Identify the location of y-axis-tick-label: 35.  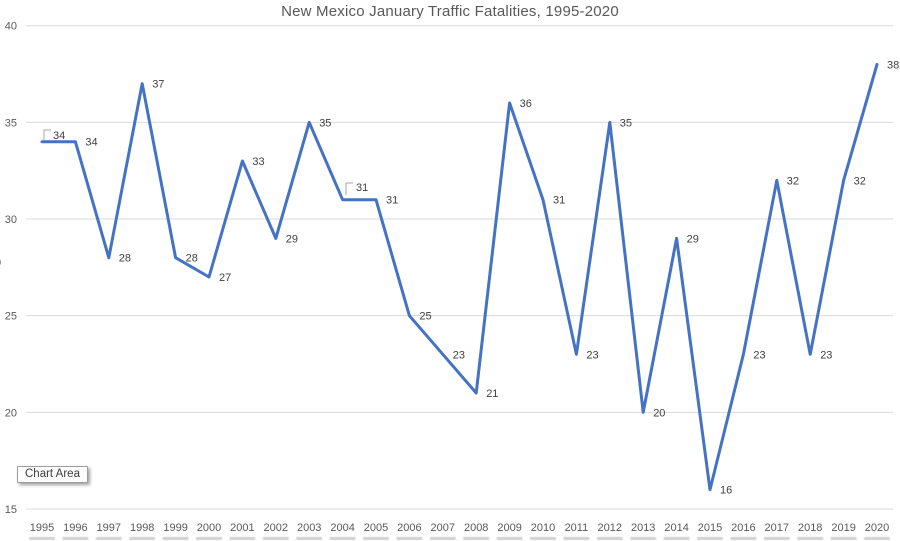
(11, 123).